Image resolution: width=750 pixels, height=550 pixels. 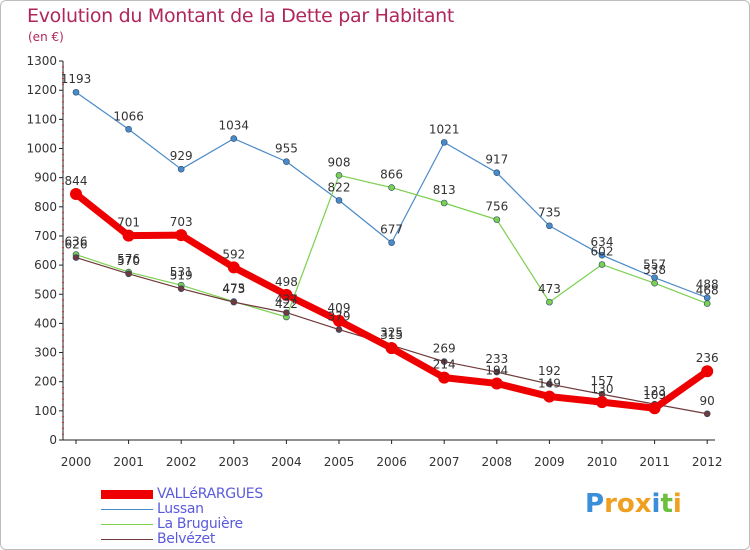 I want to click on data-label: 1193, so click(x=76, y=79).